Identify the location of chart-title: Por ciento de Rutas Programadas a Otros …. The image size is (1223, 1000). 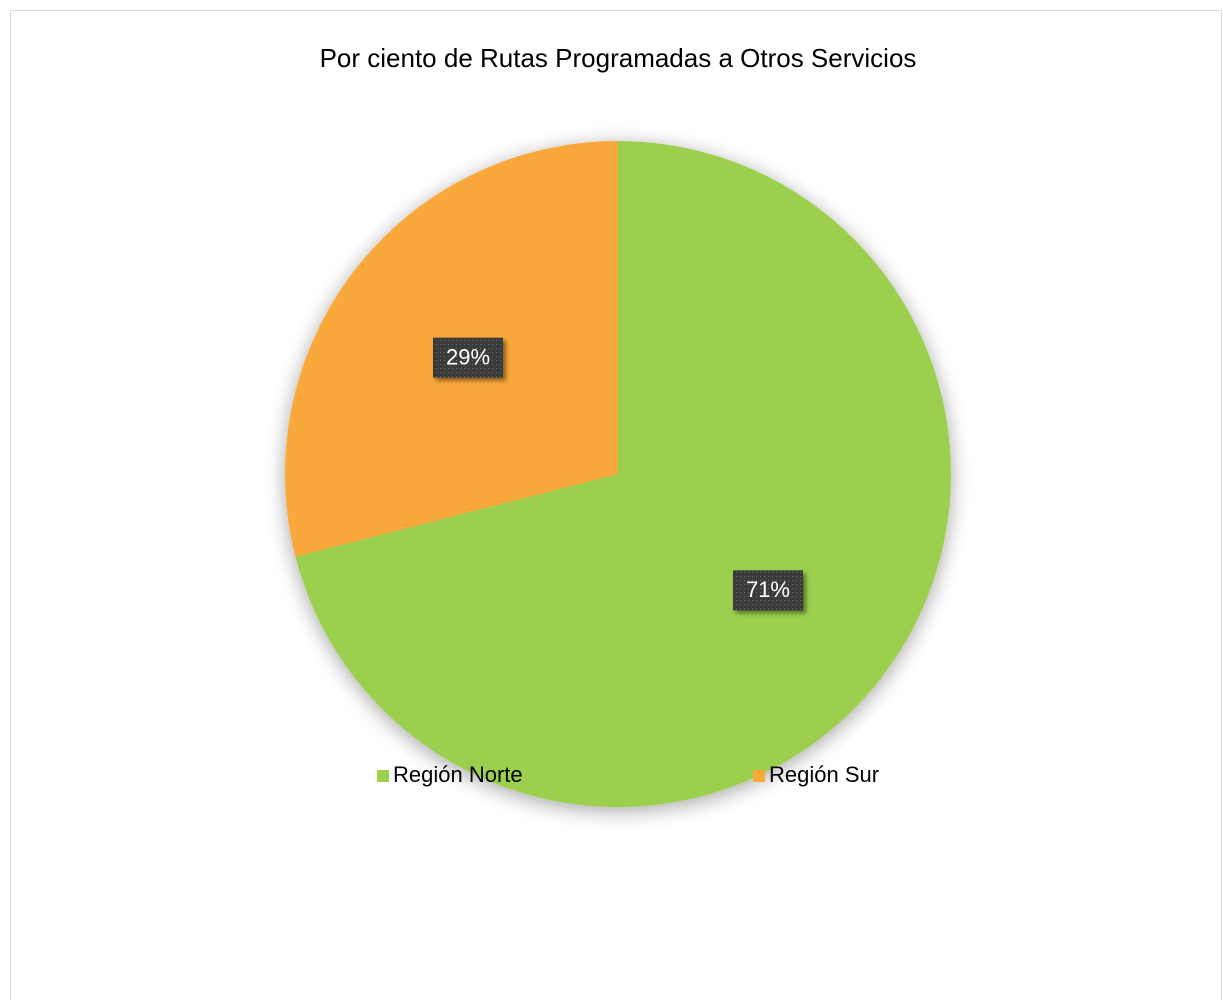
(618, 58).